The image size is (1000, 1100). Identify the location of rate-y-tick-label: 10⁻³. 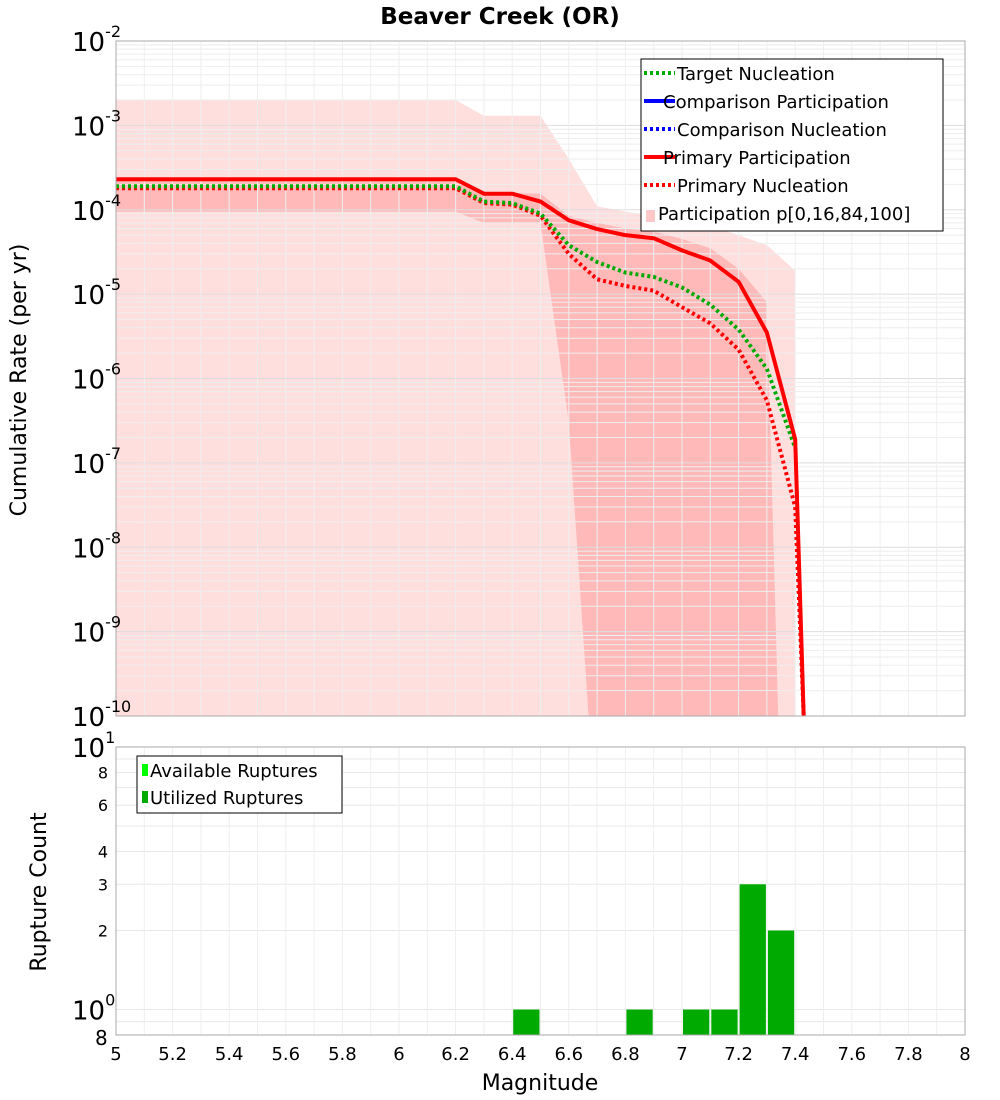
(96, 124).